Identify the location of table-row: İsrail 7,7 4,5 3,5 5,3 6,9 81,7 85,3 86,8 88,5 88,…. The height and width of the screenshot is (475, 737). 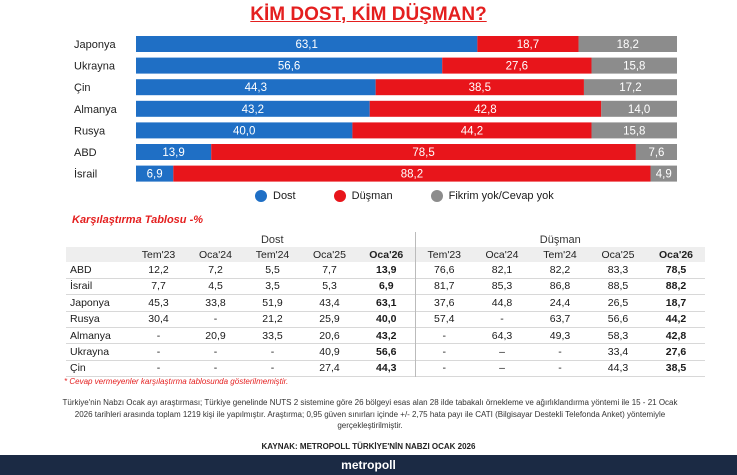
(385, 286).